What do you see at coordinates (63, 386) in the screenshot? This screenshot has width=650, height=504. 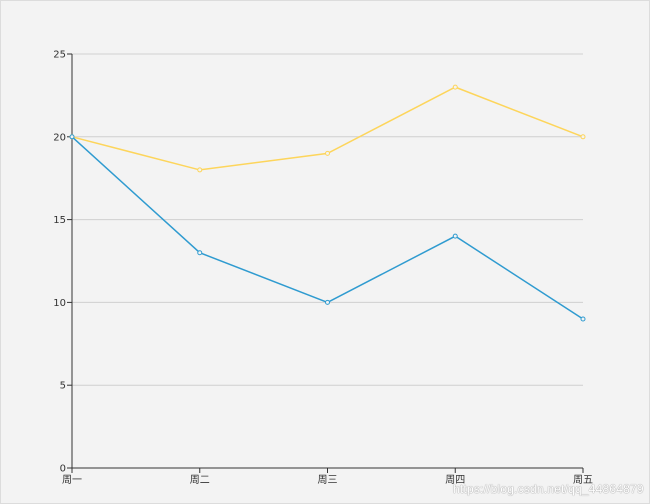 I see `y-tick-label-5: 5` at bounding box center [63, 386].